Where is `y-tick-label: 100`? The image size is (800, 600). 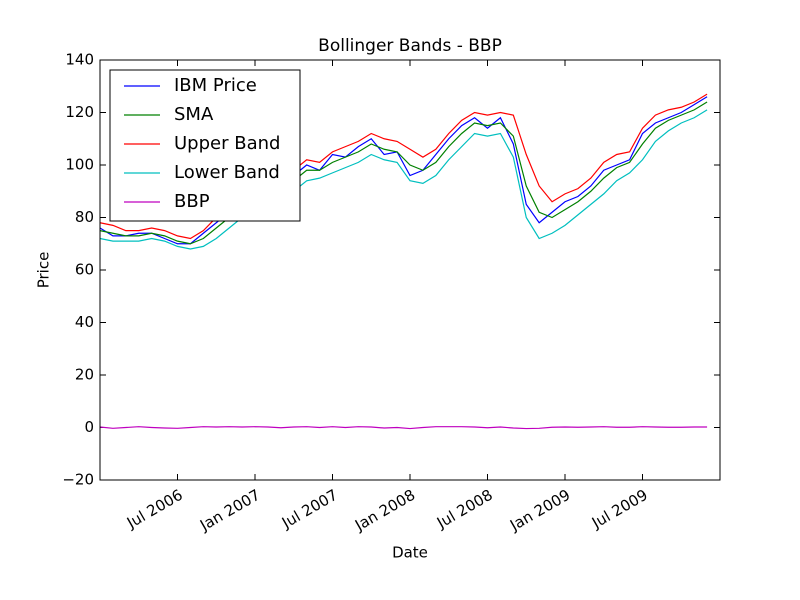
y-tick-label: 100 is located at coordinates (79, 165).